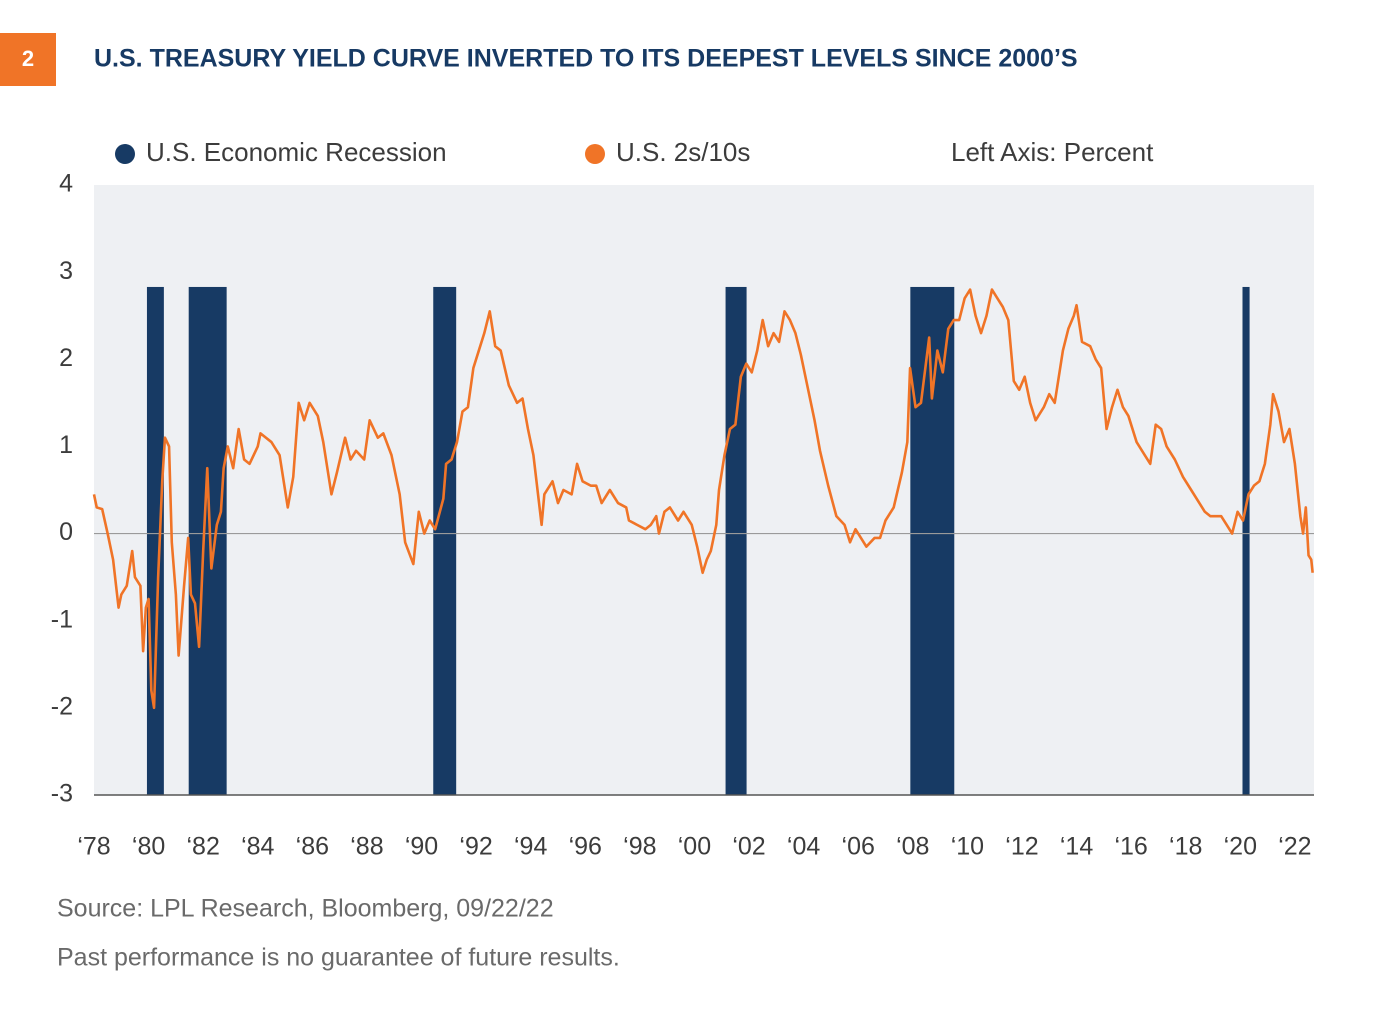 This screenshot has height=1010, width=1393. Describe the element at coordinates (1076, 847) in the screenshot. I see `x-tick-label: ‘14` at that location.